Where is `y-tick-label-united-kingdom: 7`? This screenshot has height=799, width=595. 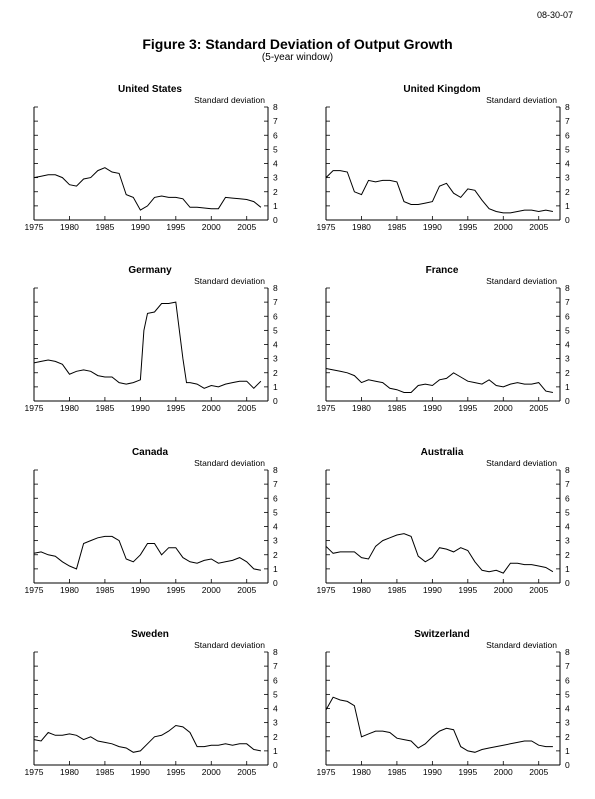 y-tick-label-united-kingdom: 7 is located at coordinates (567, 121).